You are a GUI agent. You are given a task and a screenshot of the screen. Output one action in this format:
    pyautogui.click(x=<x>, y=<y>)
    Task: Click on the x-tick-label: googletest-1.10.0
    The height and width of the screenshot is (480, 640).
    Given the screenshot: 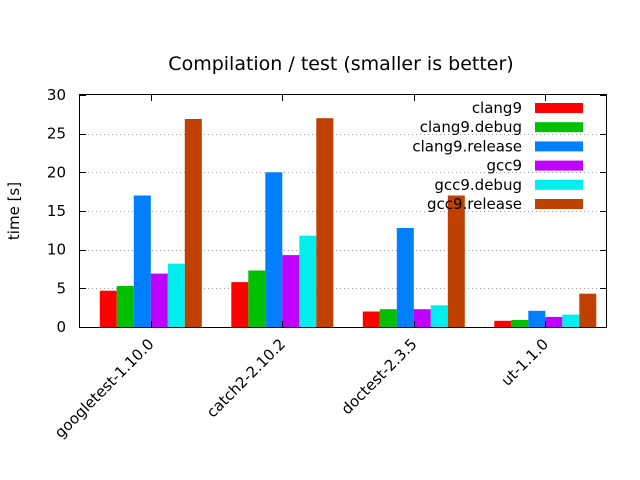 What is the action you would take?
    pyautogui.click(x=104, y=388)
    